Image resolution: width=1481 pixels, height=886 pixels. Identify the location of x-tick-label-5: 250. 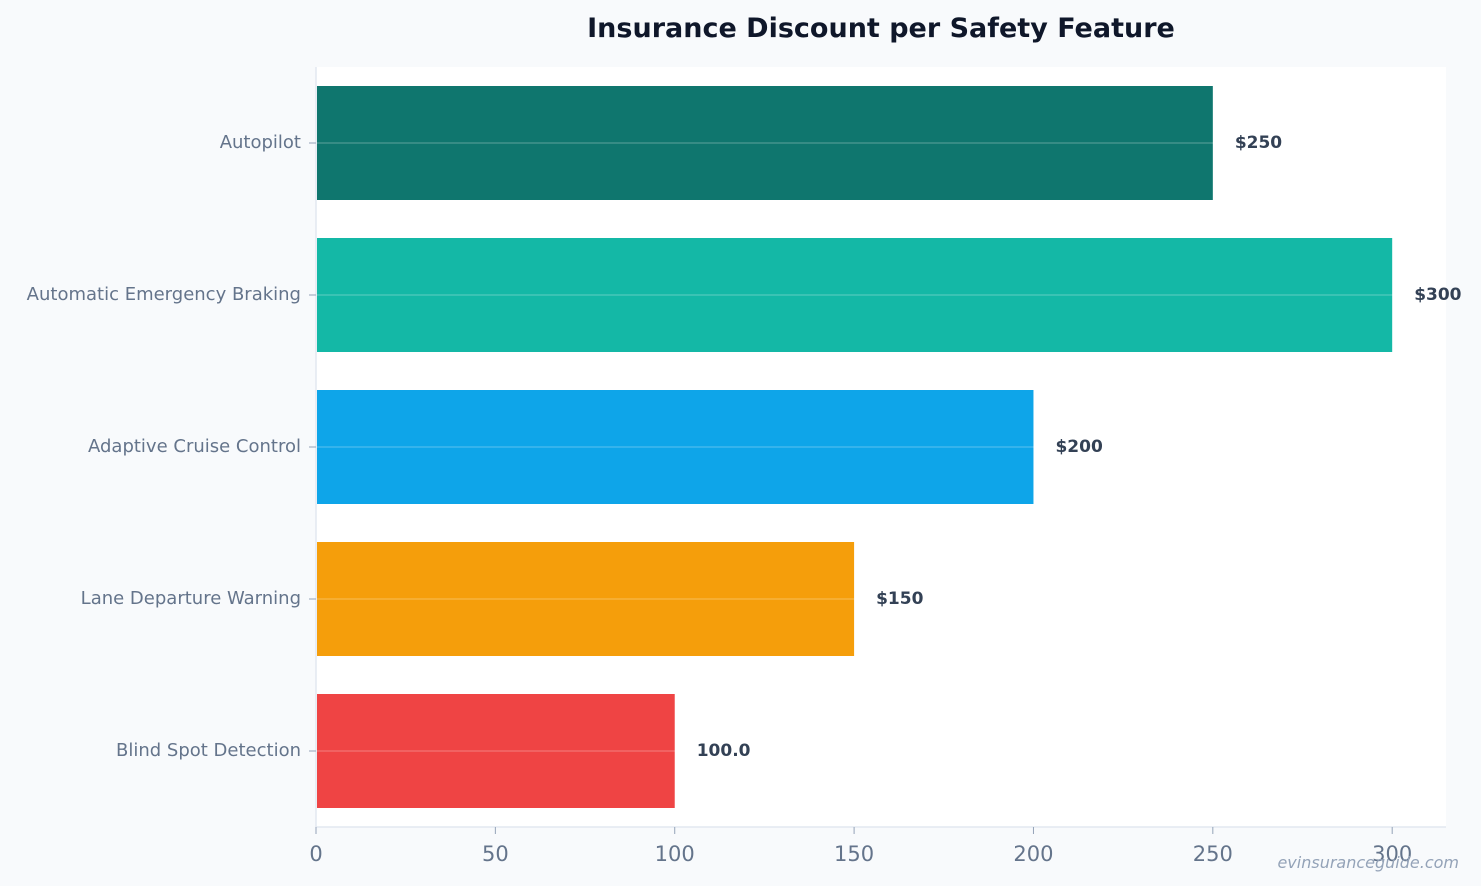
(1213, 854).